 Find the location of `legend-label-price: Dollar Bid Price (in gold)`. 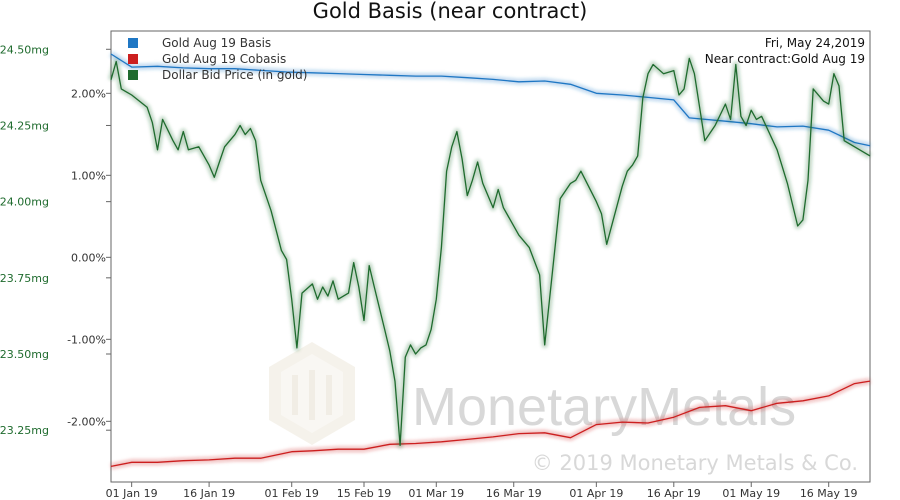

legend-label-price: Dollar Bid Price (in gold) is located at coordinates (234, 75).